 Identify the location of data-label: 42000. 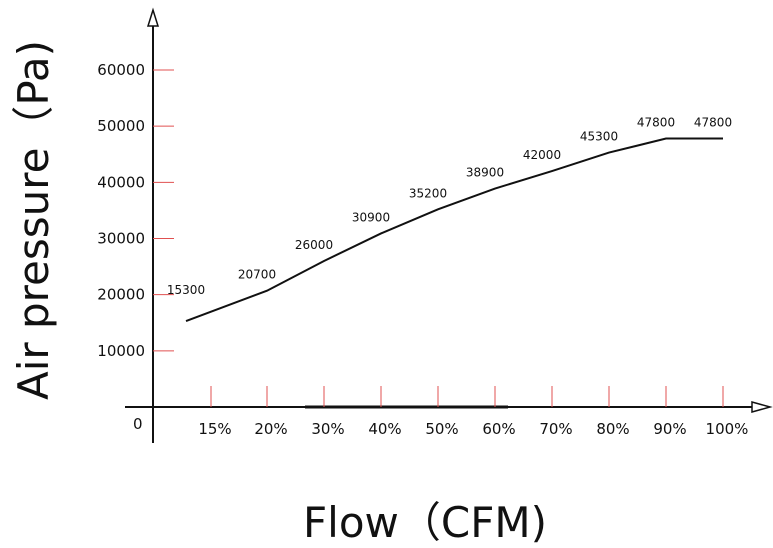
(542, 155).